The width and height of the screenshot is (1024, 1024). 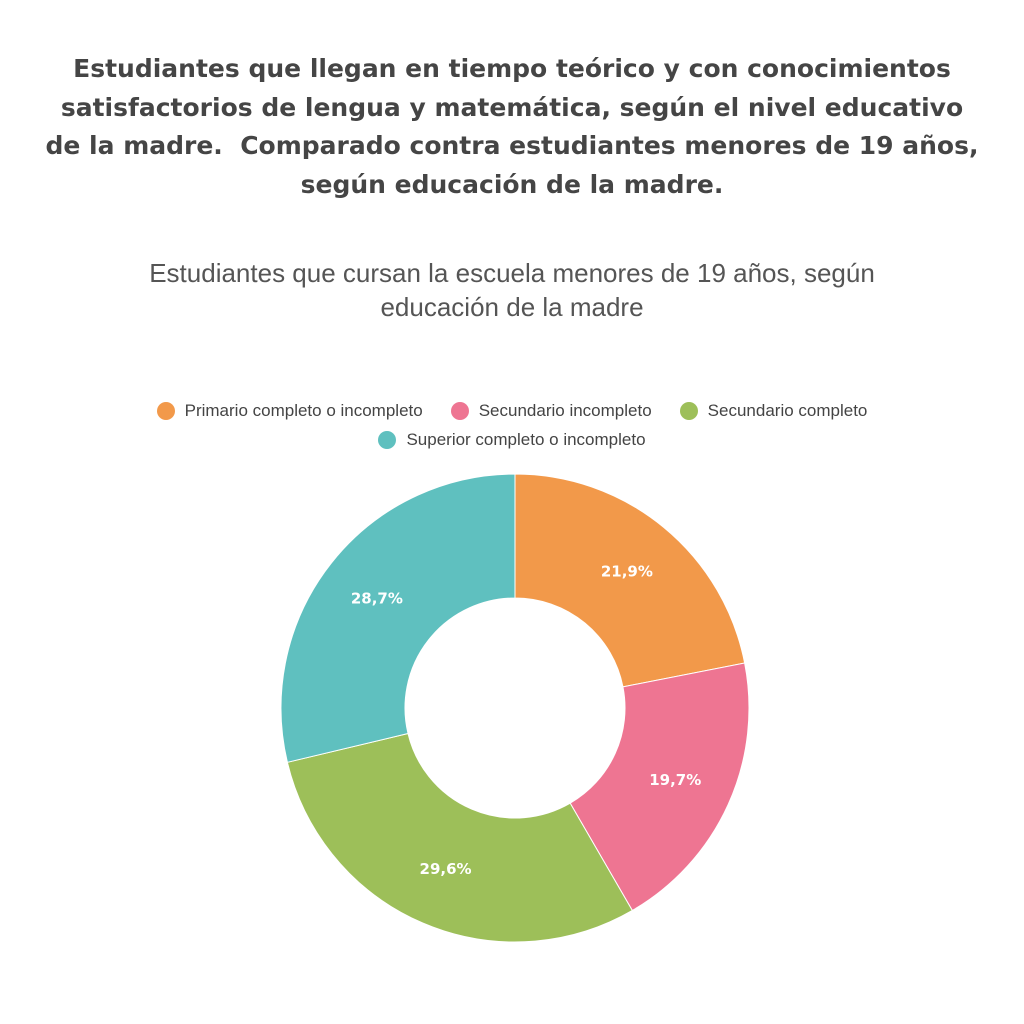 What do you see at coordinates (446, 869) in the screenshot?
I see `data-label: 29,6%` at bounding box center [446, 869].